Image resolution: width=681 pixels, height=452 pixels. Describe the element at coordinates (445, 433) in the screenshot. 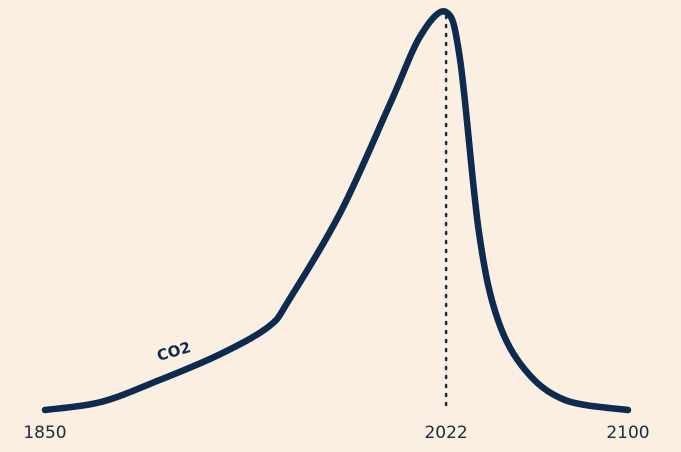

I see `x-tick-label: 2022` at that location.